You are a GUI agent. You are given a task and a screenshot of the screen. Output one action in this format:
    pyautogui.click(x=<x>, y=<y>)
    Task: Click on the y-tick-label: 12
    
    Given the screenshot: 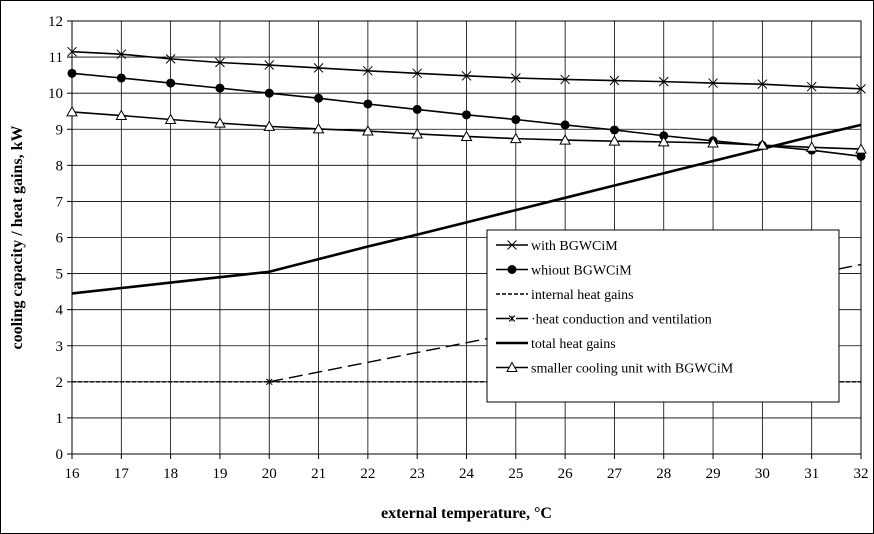 What is the action you would take?
    pyautogui.click(x=55, y=22)
    